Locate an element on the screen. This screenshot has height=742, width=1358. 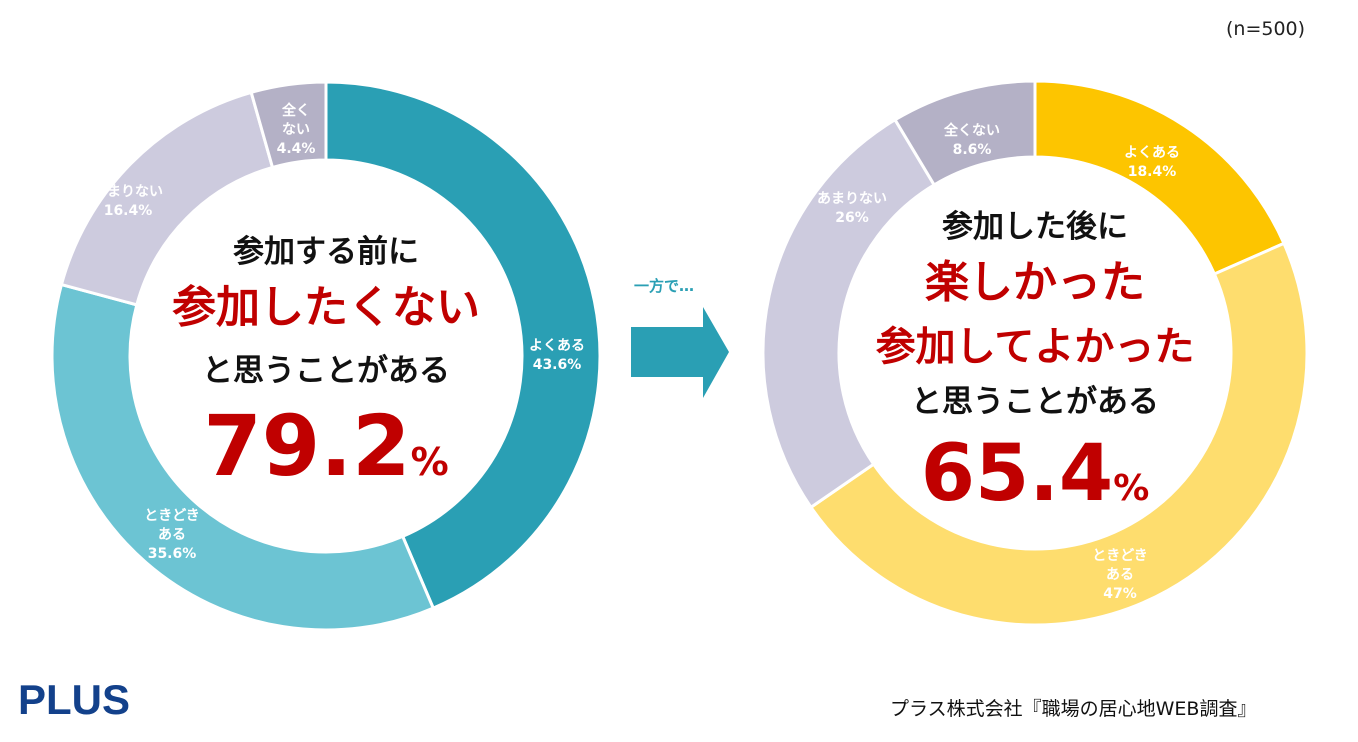
right-center-text: 参加した後に 楽しかった 参加してよかった と思うことがある 65.4% is located at coordinates (1035, 364).